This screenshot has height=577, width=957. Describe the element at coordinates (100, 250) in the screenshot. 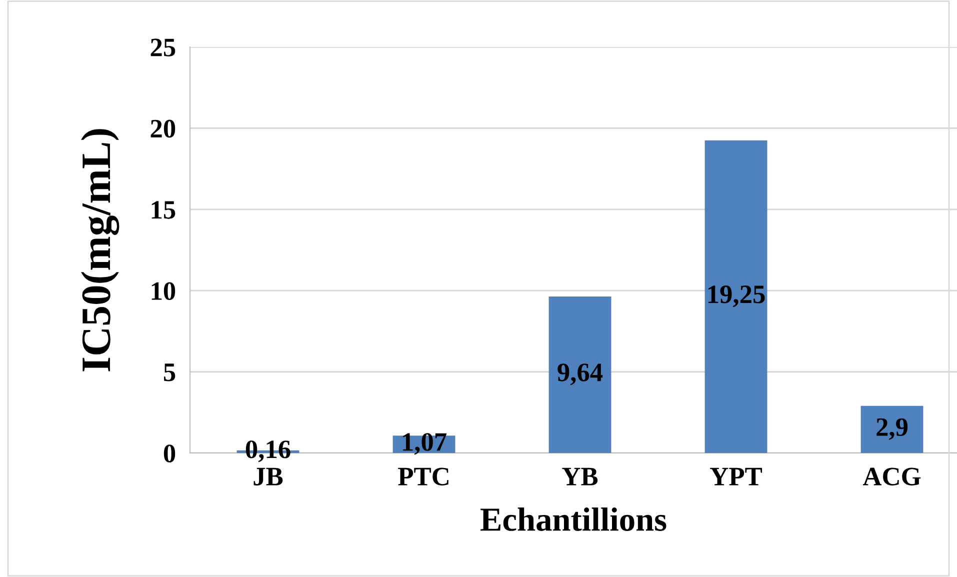

I see `y-axis-title: IC50(mg/mL)` at that location.